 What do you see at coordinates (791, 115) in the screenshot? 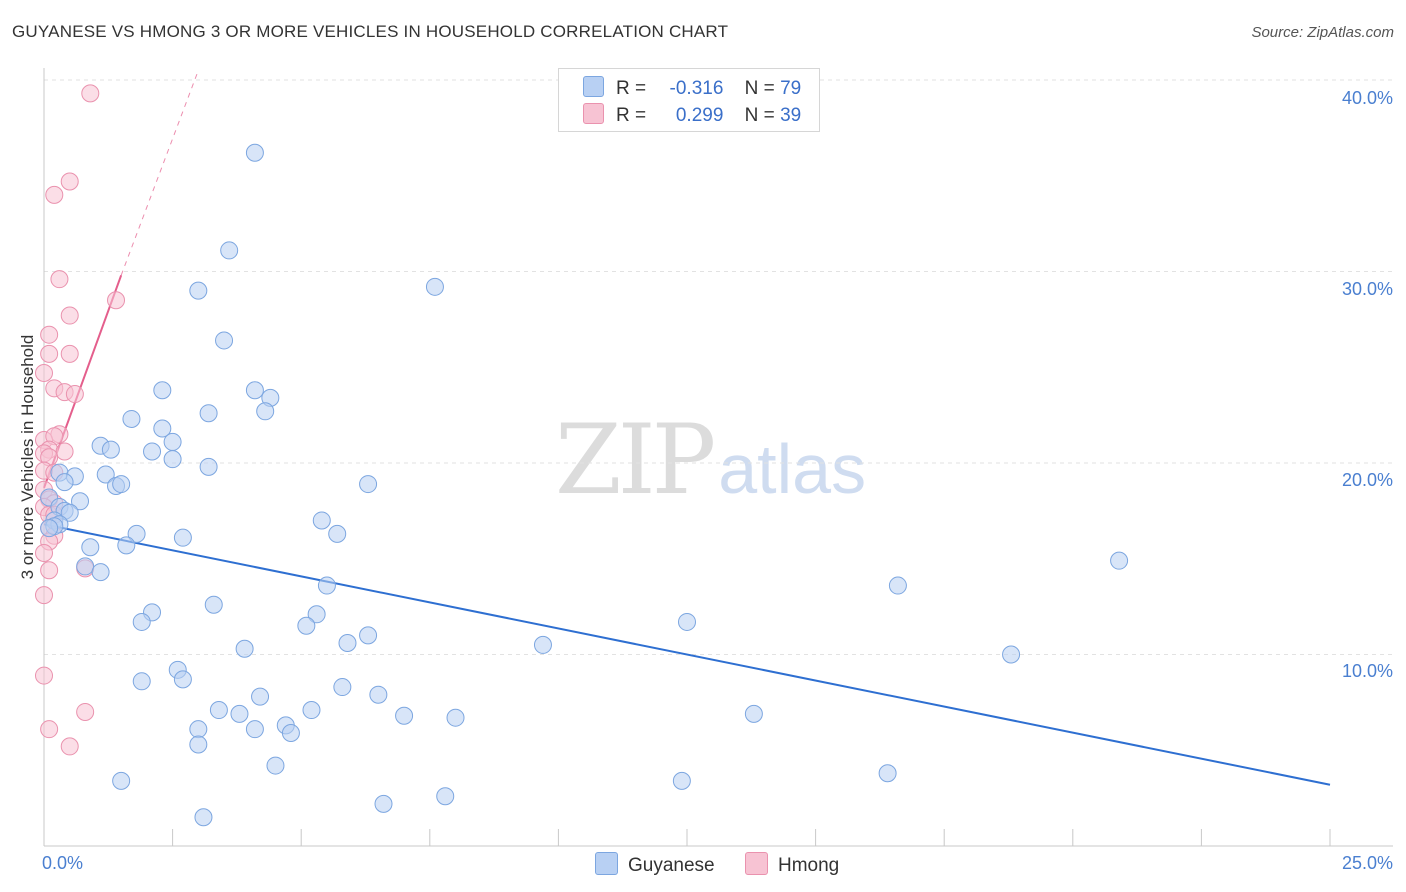
I see `legend-n-value: 39` at bounding box center [791, 115].